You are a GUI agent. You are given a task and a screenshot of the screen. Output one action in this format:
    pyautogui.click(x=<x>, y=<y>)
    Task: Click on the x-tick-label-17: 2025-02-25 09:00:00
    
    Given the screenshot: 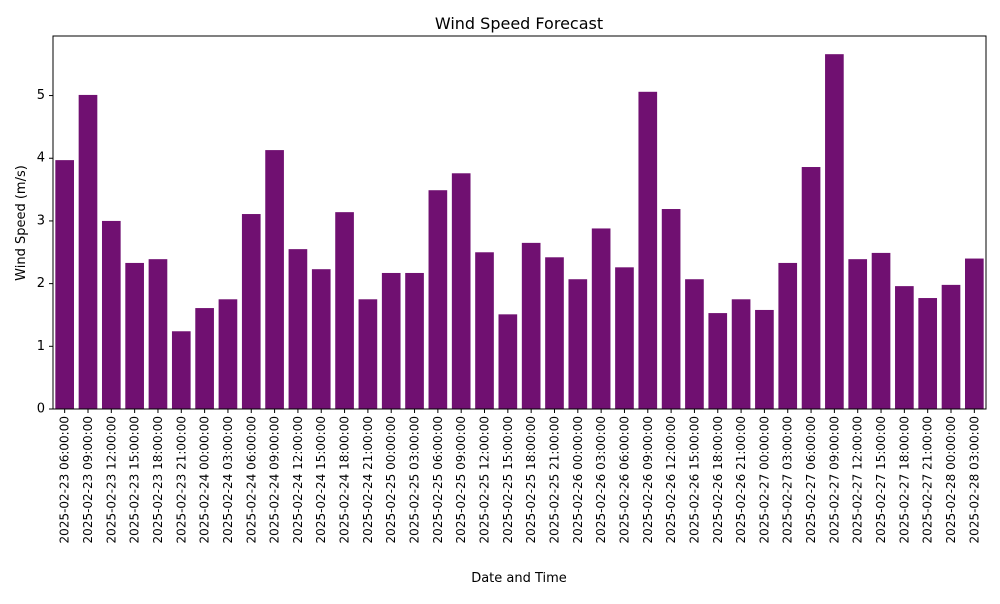 What is the action you would take?
    pyautogui.click(x=461, y=479)
    